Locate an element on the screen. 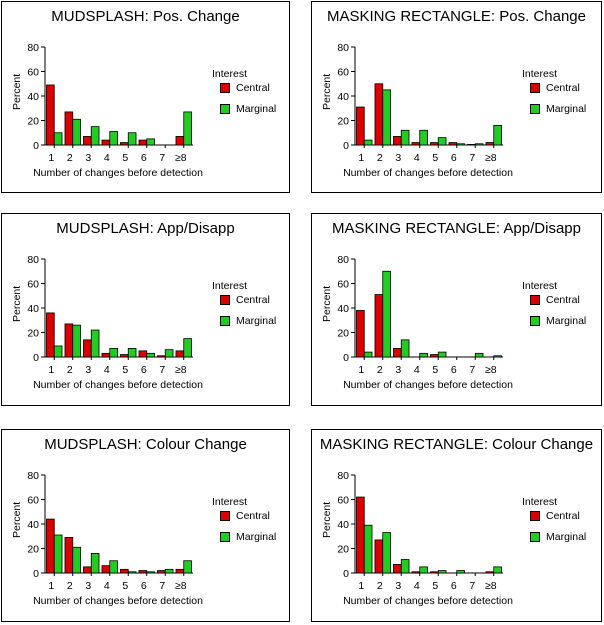  chart-title: MUDSPLASH: Pos. Change is located at coordinates (145, 16).